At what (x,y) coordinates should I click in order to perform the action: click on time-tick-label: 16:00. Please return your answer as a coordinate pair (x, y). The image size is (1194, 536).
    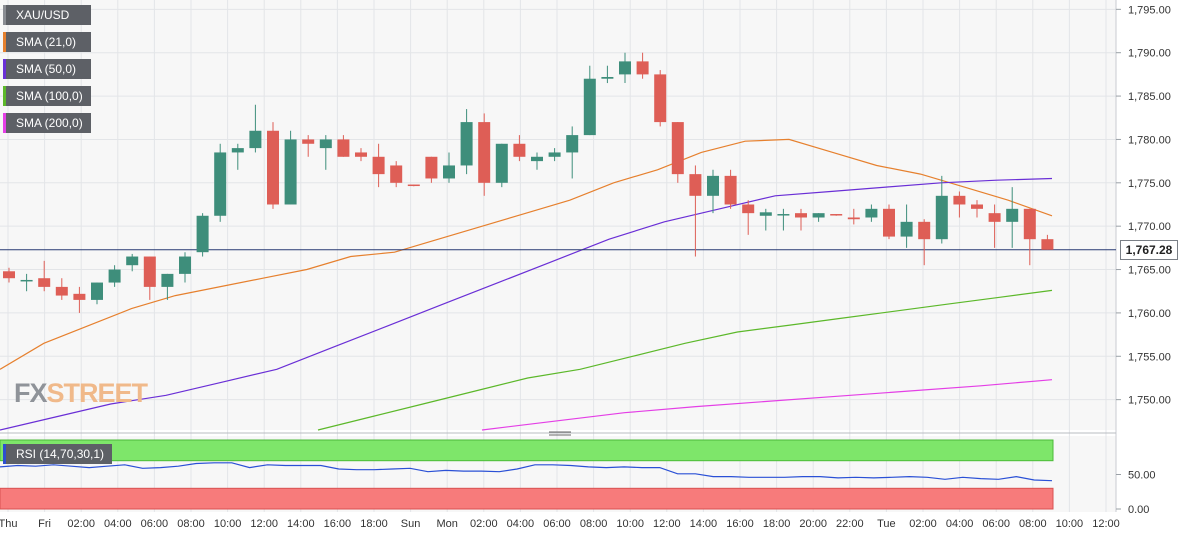
    Looking at the image, I should click on (338, 524).